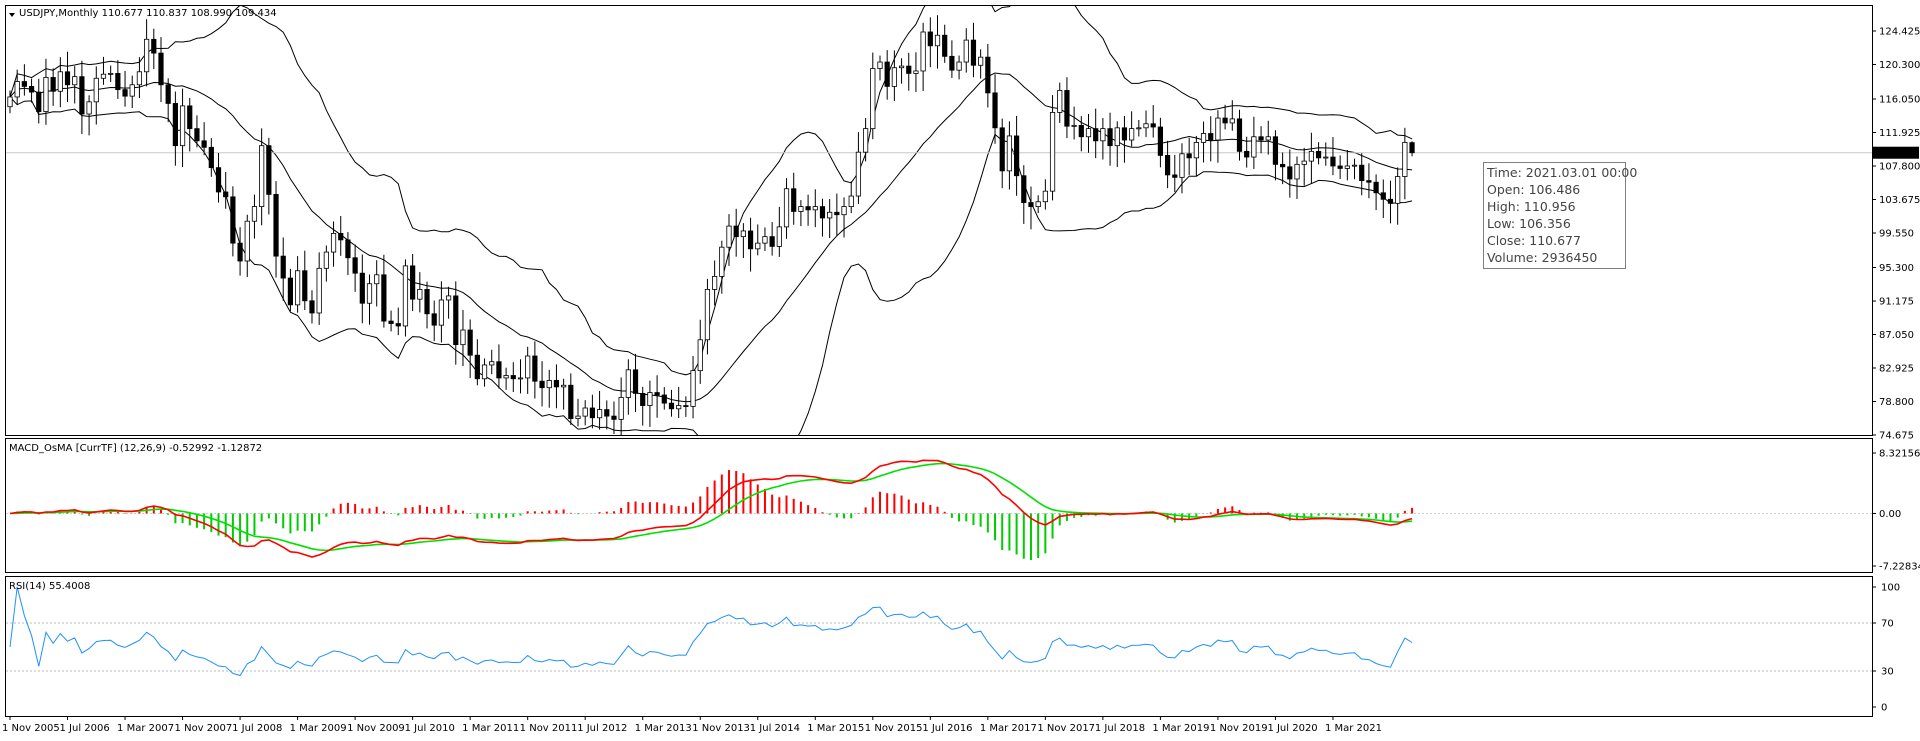 The height and width of the screenshot is (741, 1920). Describe the element at coordinates (1890, 514) in the screenshot. I see `macd-tick-label: 0.00` at that location.